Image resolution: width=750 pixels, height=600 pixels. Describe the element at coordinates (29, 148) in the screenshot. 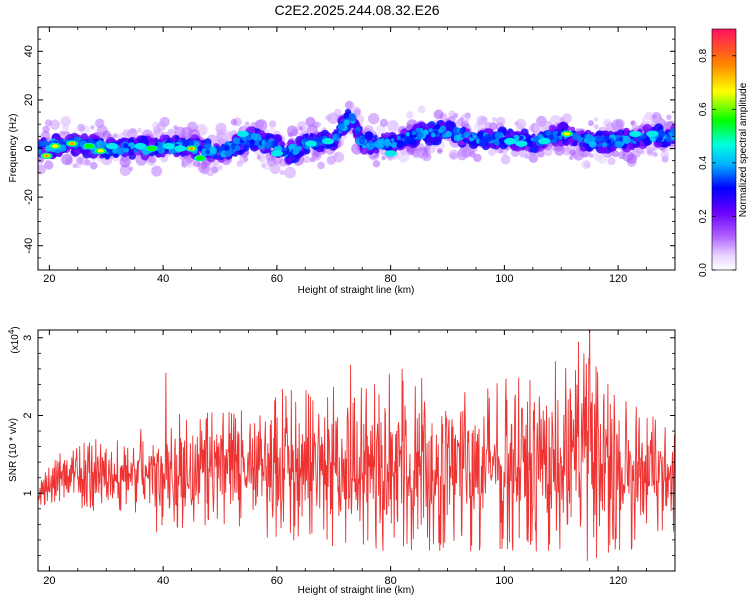

I see `y-tick-label: 0` at that location.